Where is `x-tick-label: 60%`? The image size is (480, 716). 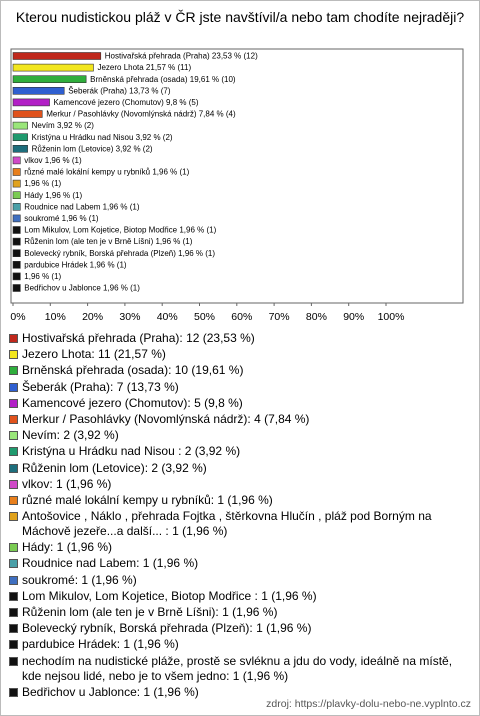
x-tick-label: 60% is located at coordinates (241, 317).